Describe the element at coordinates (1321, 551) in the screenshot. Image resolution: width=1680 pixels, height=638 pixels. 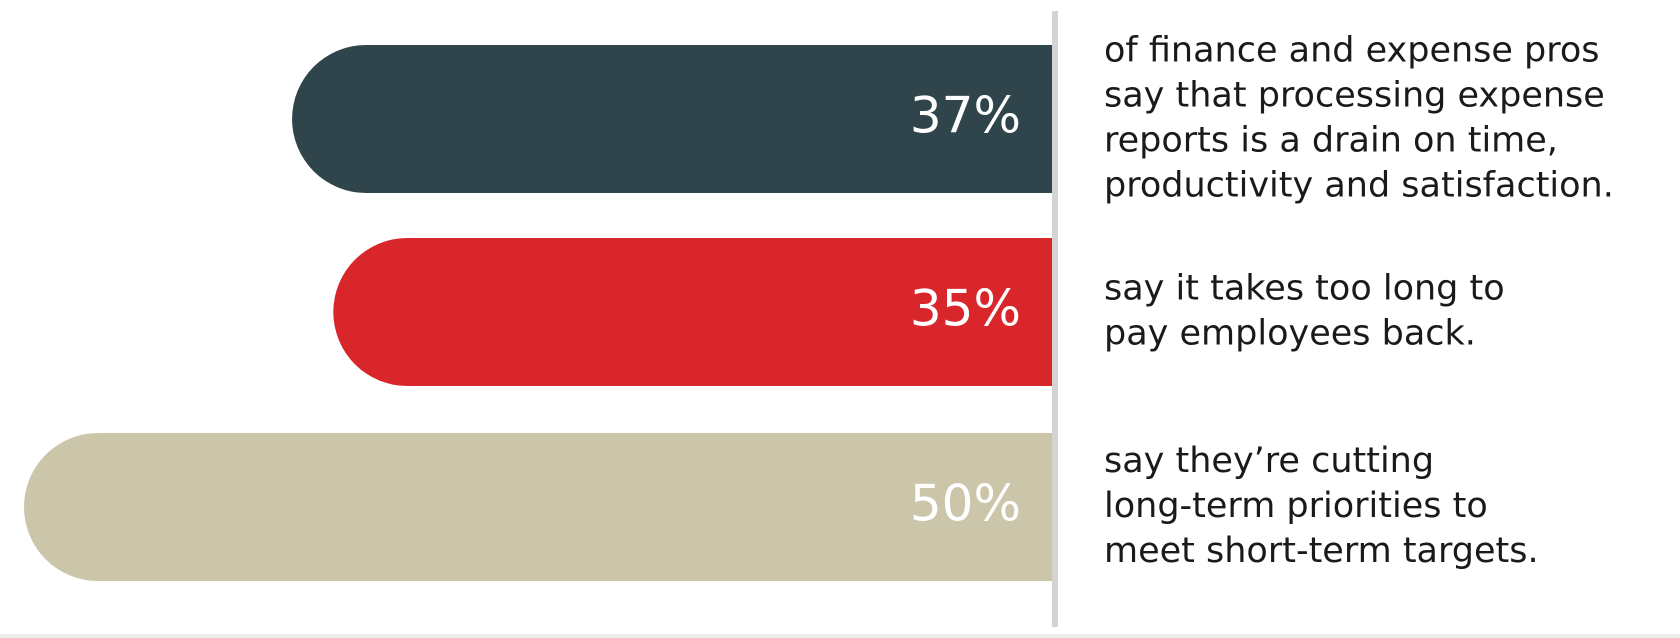
I see `category-label: meet short-term targets.` at that location.